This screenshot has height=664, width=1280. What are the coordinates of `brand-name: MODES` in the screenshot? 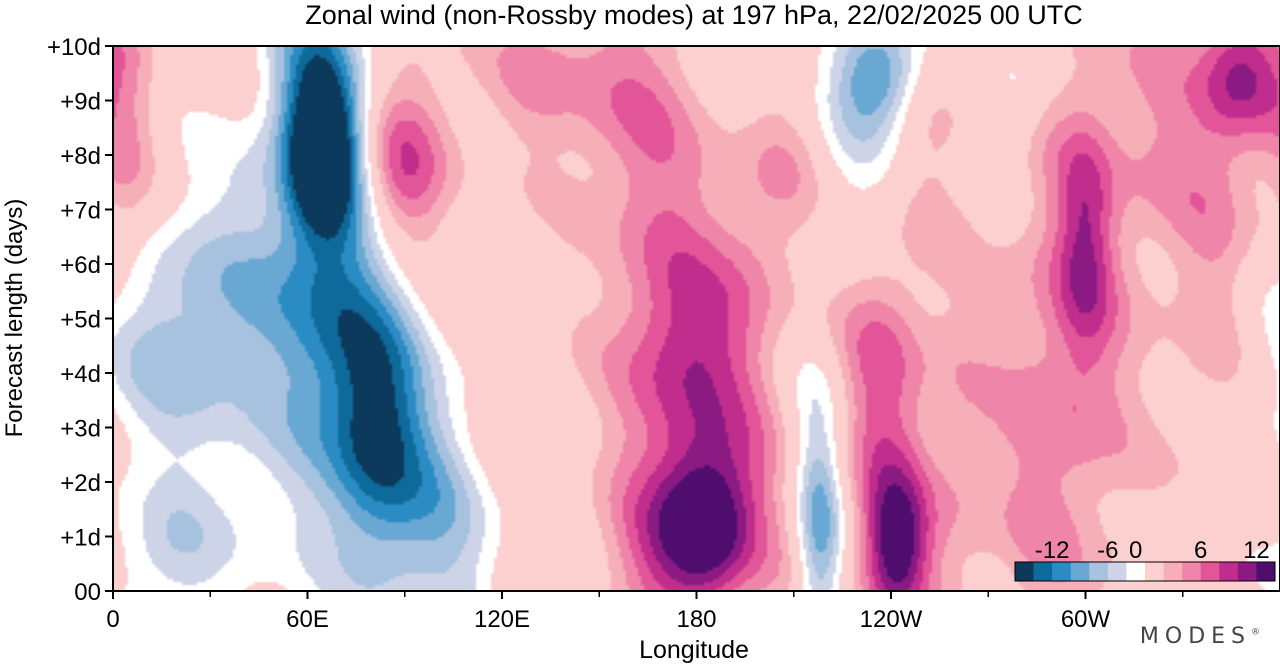 It's located at (1195, 636).